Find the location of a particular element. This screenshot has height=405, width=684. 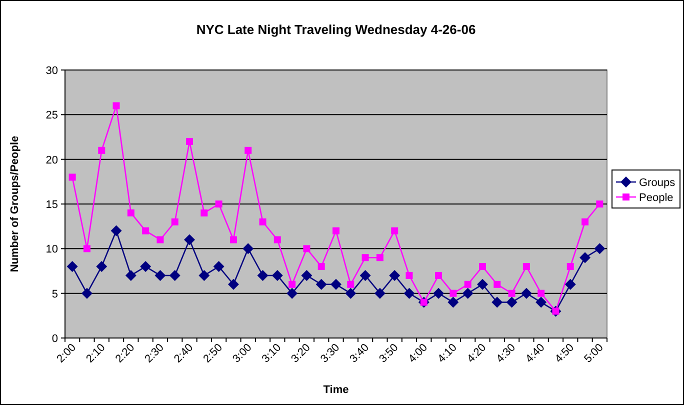

x-tick-label: 4:50 is located at coordinates (564, 354).